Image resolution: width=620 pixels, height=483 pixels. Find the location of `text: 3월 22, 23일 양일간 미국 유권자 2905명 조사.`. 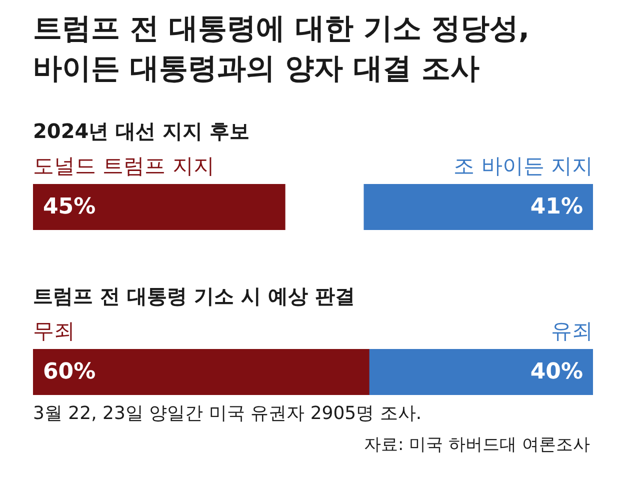

text: 3월 22, 23일 양일간 미국 유권자 2905명 조사. is located at coordinates (227, 413).